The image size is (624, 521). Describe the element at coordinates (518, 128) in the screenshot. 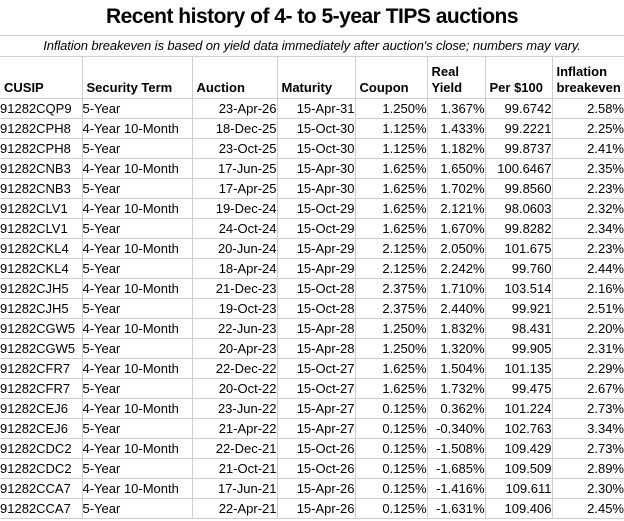

I see `cell-per-100: 99.2221` at that location.